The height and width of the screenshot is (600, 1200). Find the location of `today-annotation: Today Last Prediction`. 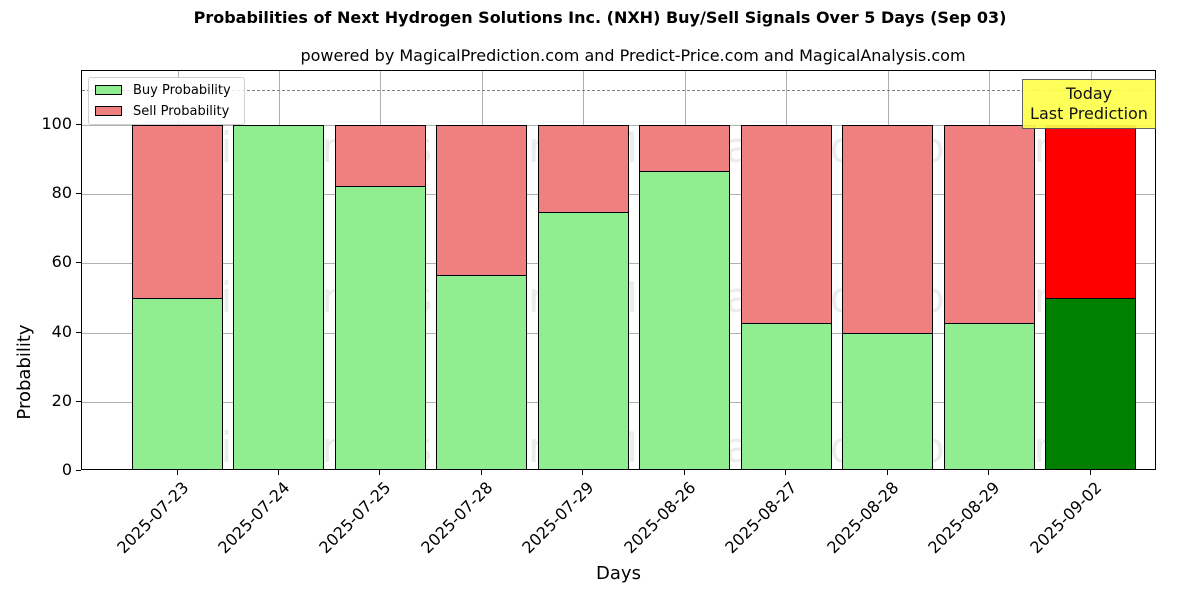

today-annotation: Today Last Prediction is located at coordinates (1089, 104).